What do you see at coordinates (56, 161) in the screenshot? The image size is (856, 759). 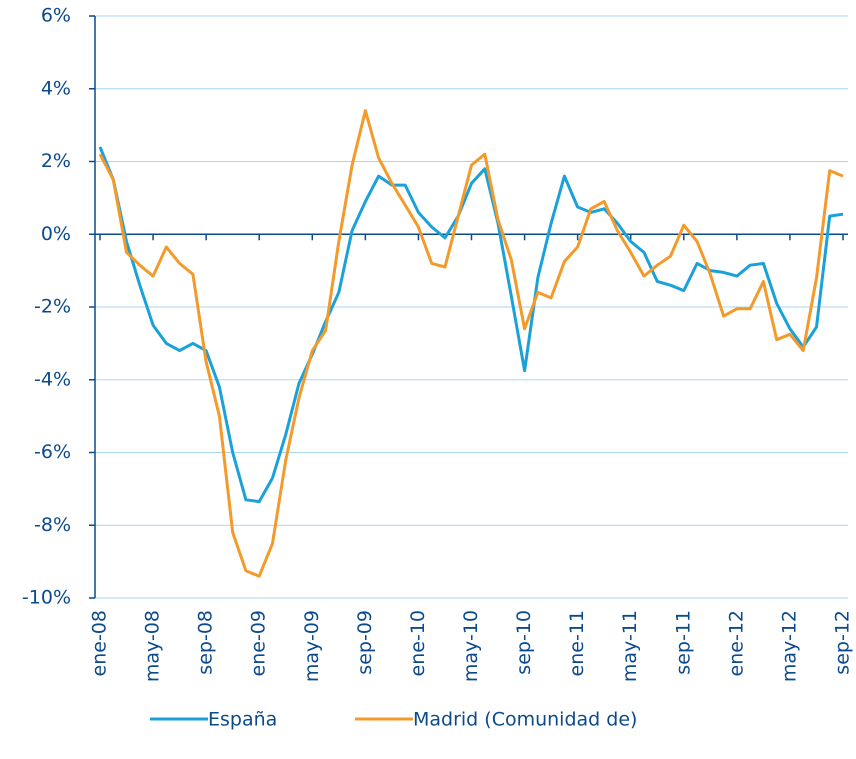 I see `y-tick-label: 2%` at bounding box center [56, 161].